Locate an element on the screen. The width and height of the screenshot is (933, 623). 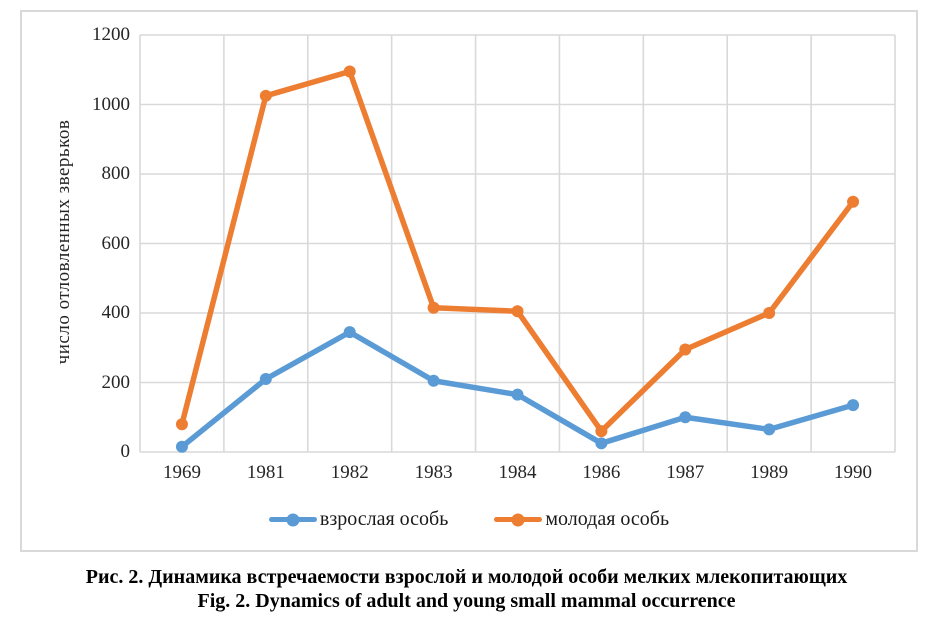
y-tick-label: 800 is located at coordinates (116, 173).